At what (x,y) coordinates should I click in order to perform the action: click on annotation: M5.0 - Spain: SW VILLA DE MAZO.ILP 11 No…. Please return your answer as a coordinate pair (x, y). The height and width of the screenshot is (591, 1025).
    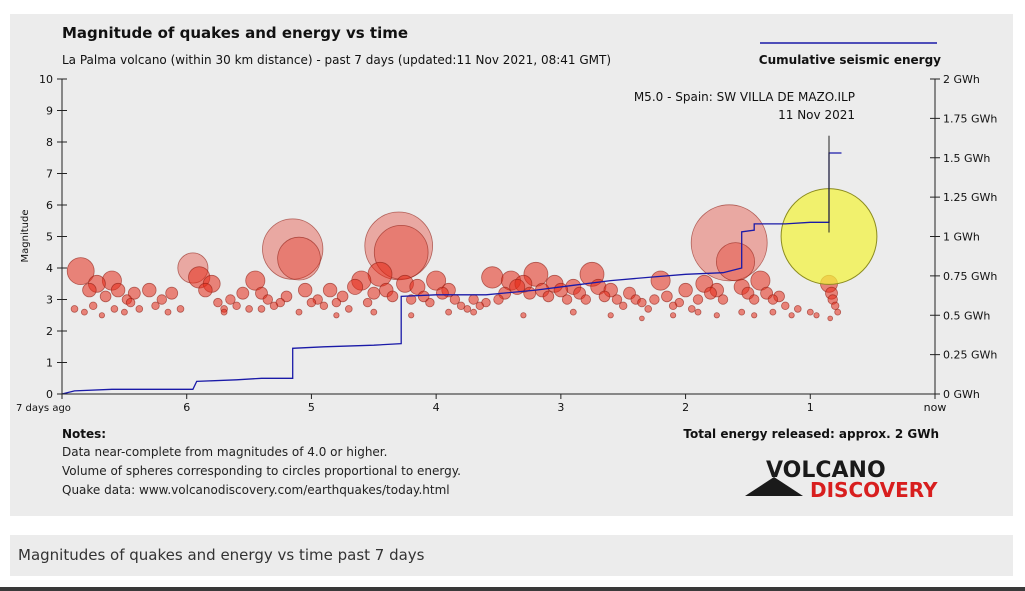
    Looking at the image, I should click on (744, 161).